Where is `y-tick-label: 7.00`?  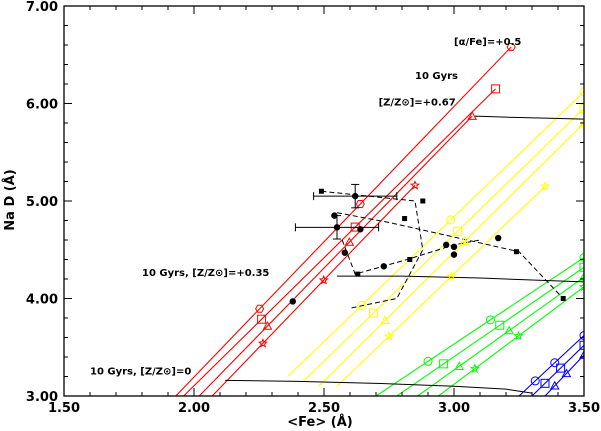
y-tick-label: 7.00 is located at coordinates (42, 7).